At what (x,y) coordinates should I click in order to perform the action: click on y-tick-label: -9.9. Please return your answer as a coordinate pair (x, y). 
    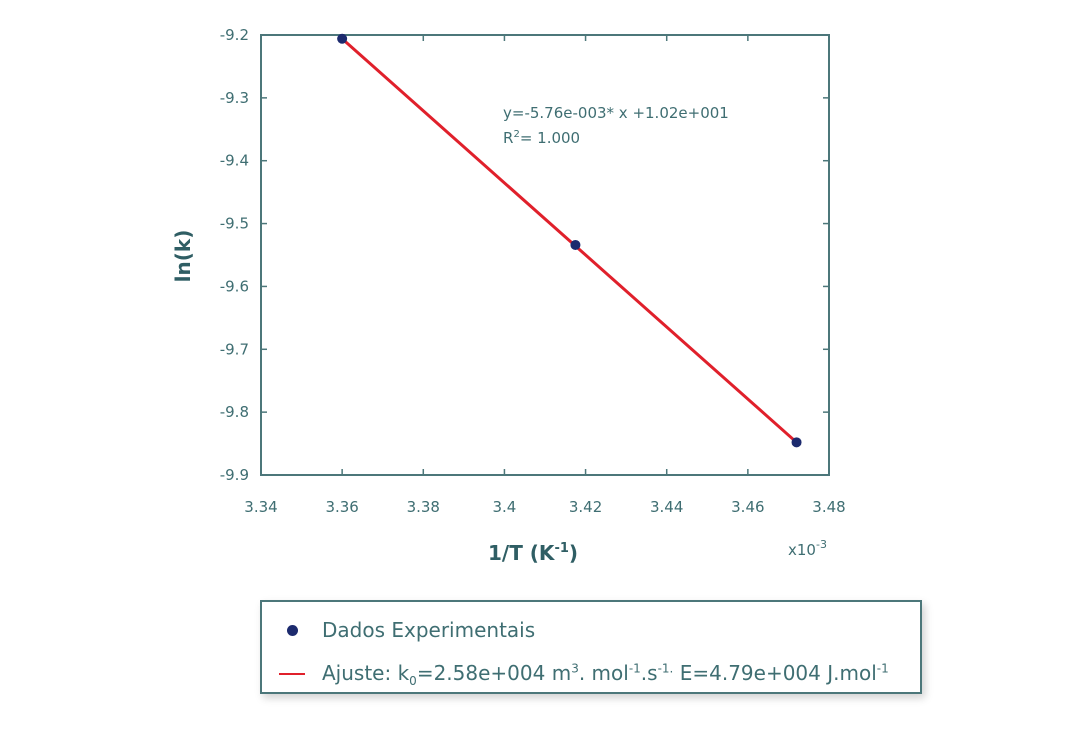
    Looking at the image, I should click on (234, 475).